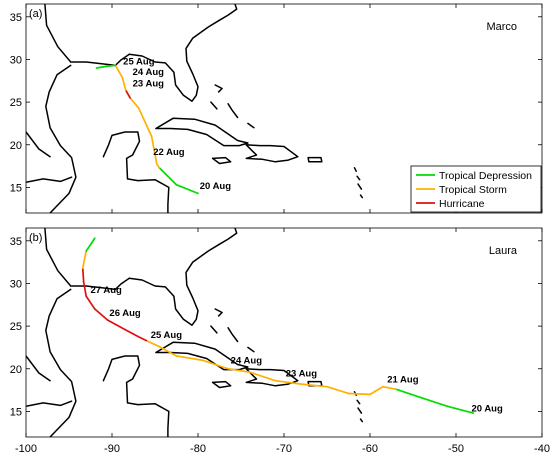  I want to click on x-tick-label: -50, so click(456, 449).